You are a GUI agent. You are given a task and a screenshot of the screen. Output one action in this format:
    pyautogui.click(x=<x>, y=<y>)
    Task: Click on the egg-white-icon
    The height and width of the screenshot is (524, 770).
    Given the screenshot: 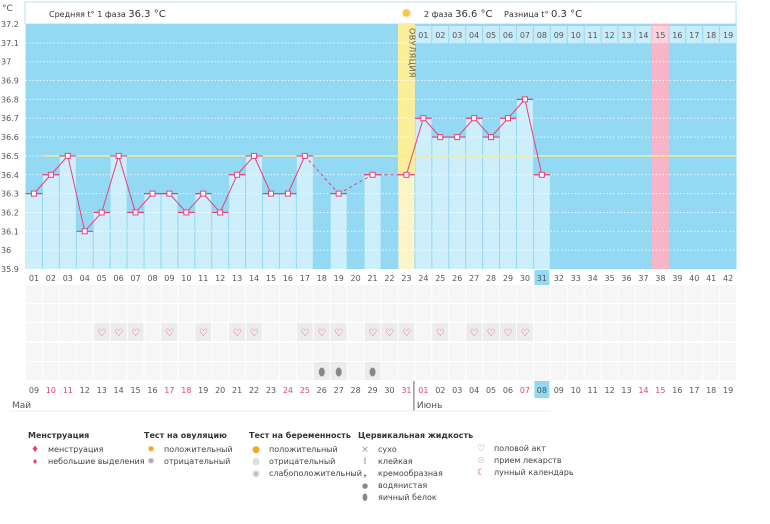 What is the action you would take?
    pyautogui.click(x=338, y=372)
    